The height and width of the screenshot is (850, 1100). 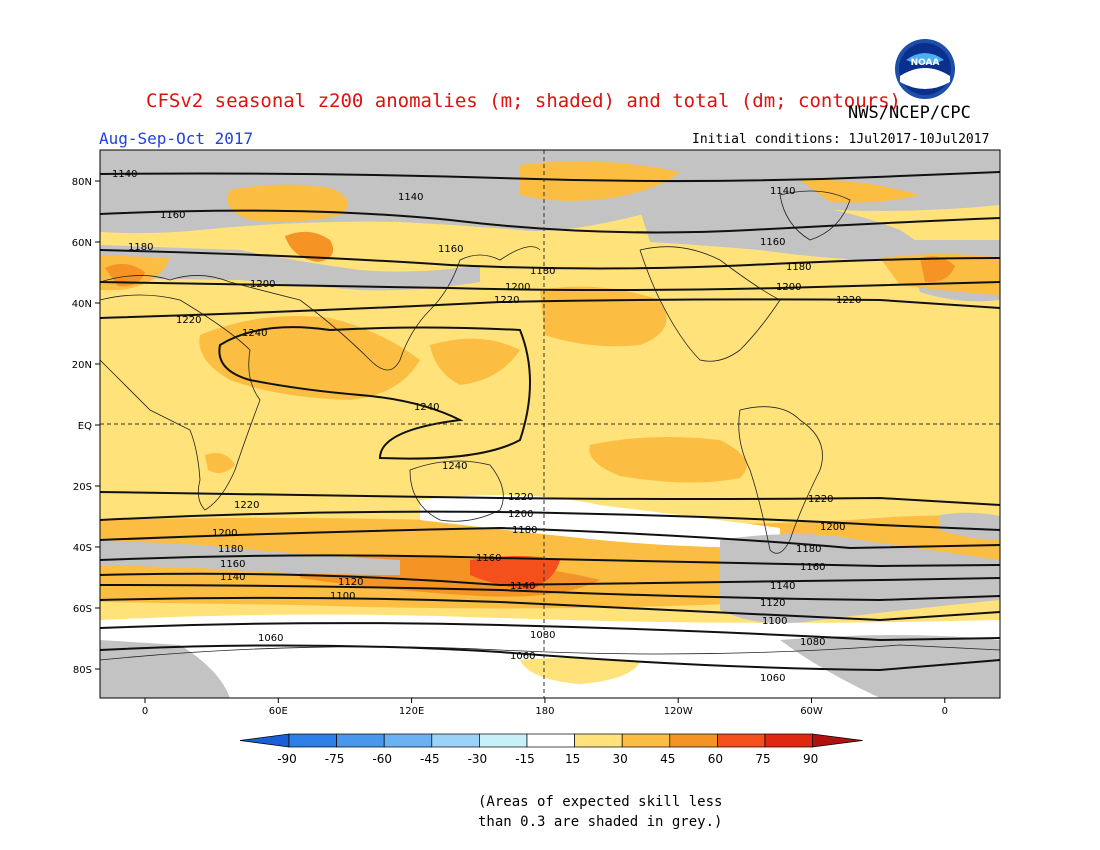 What do you see at coordinates (82, 670) in the screenshot?
I see `lat-label: 80S` at bounding box center [82, 670].